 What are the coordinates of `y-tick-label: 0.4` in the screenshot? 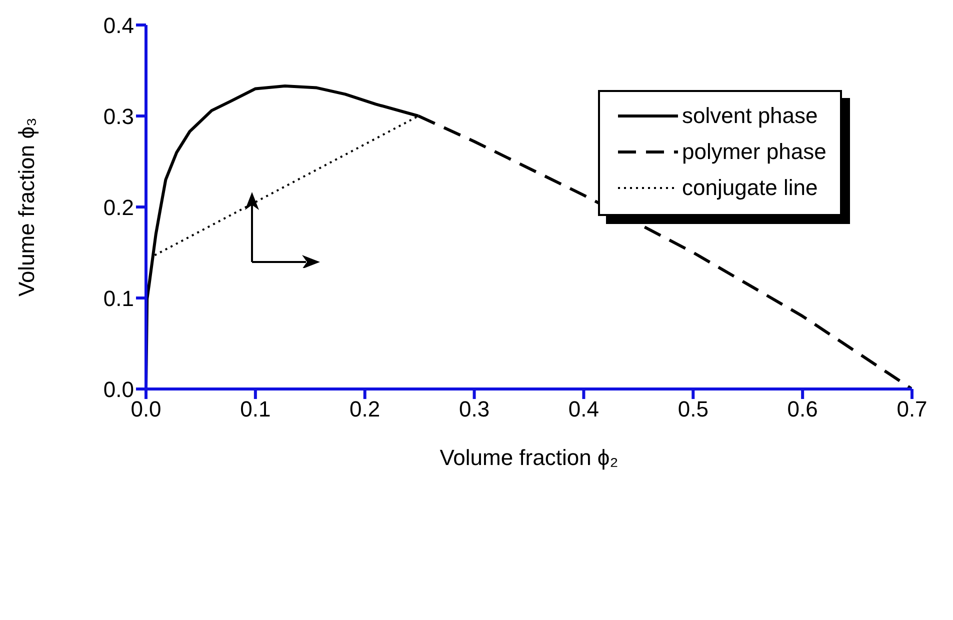 It's located at (118, 25).